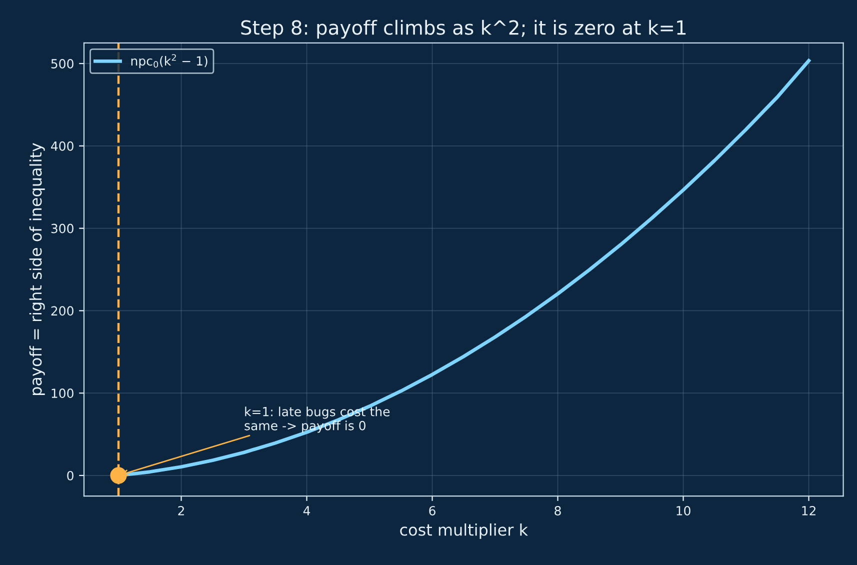  What do you see at coordinates (62, 229) in the screenshot?
I see `y-tick-label: 300` at bounding box center [62, 229].